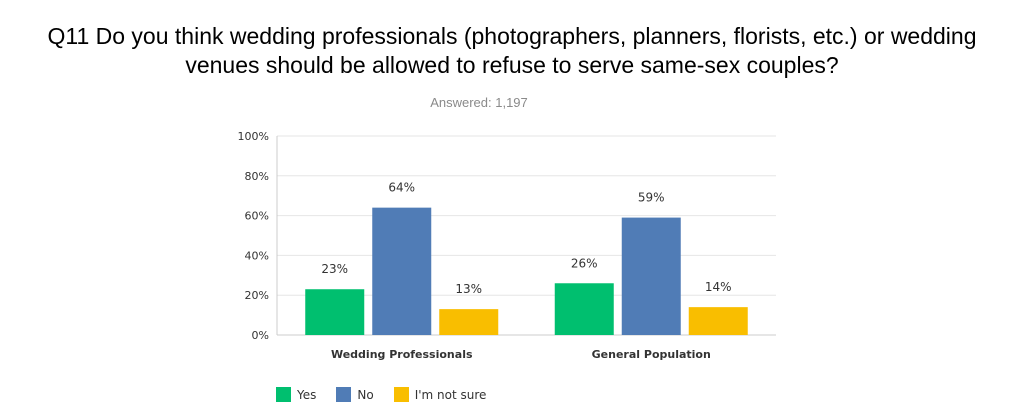 The width and height of the screenshot is (1024, 418). I want to click on data-label: 23%, so click(334, 269).